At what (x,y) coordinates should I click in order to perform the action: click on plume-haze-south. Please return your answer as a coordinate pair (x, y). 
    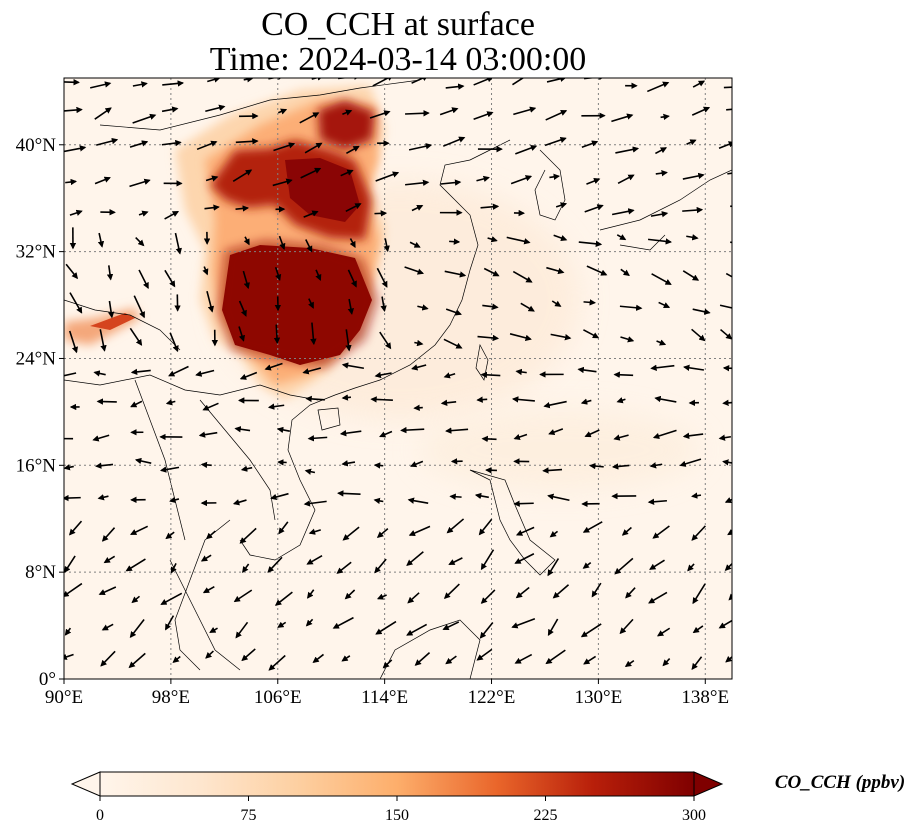
    Looking at the image, I should click on (560, 450).